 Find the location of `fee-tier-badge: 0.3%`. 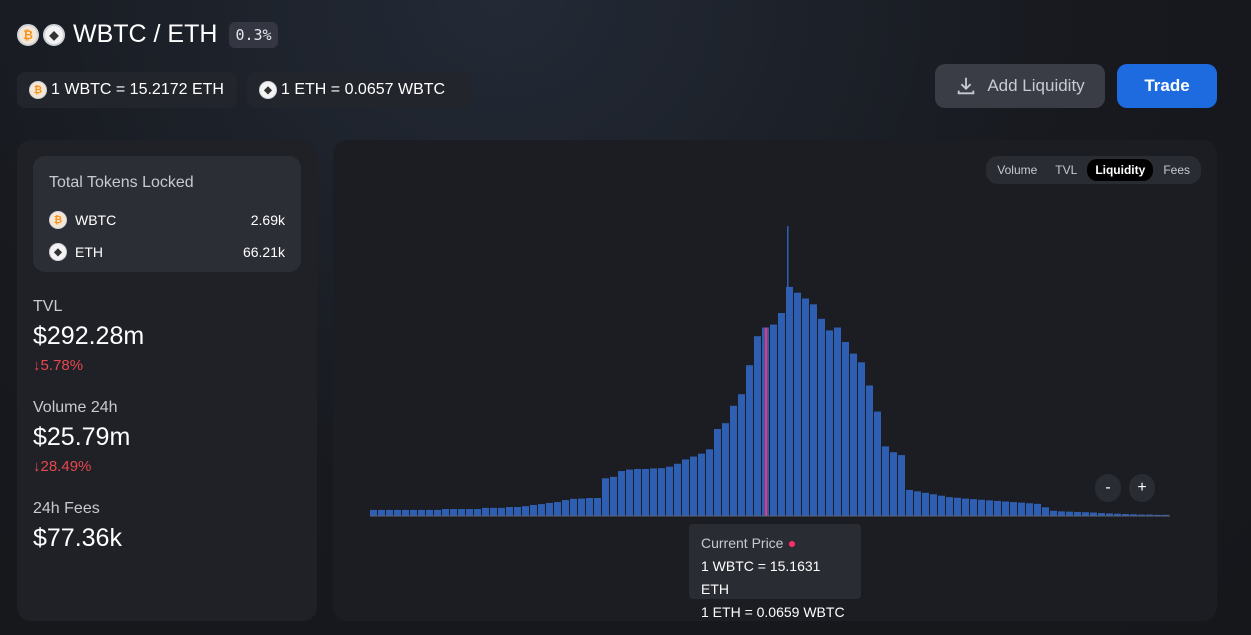

fee-tier-badge: 0.3% is located at coordinates (253, 34).